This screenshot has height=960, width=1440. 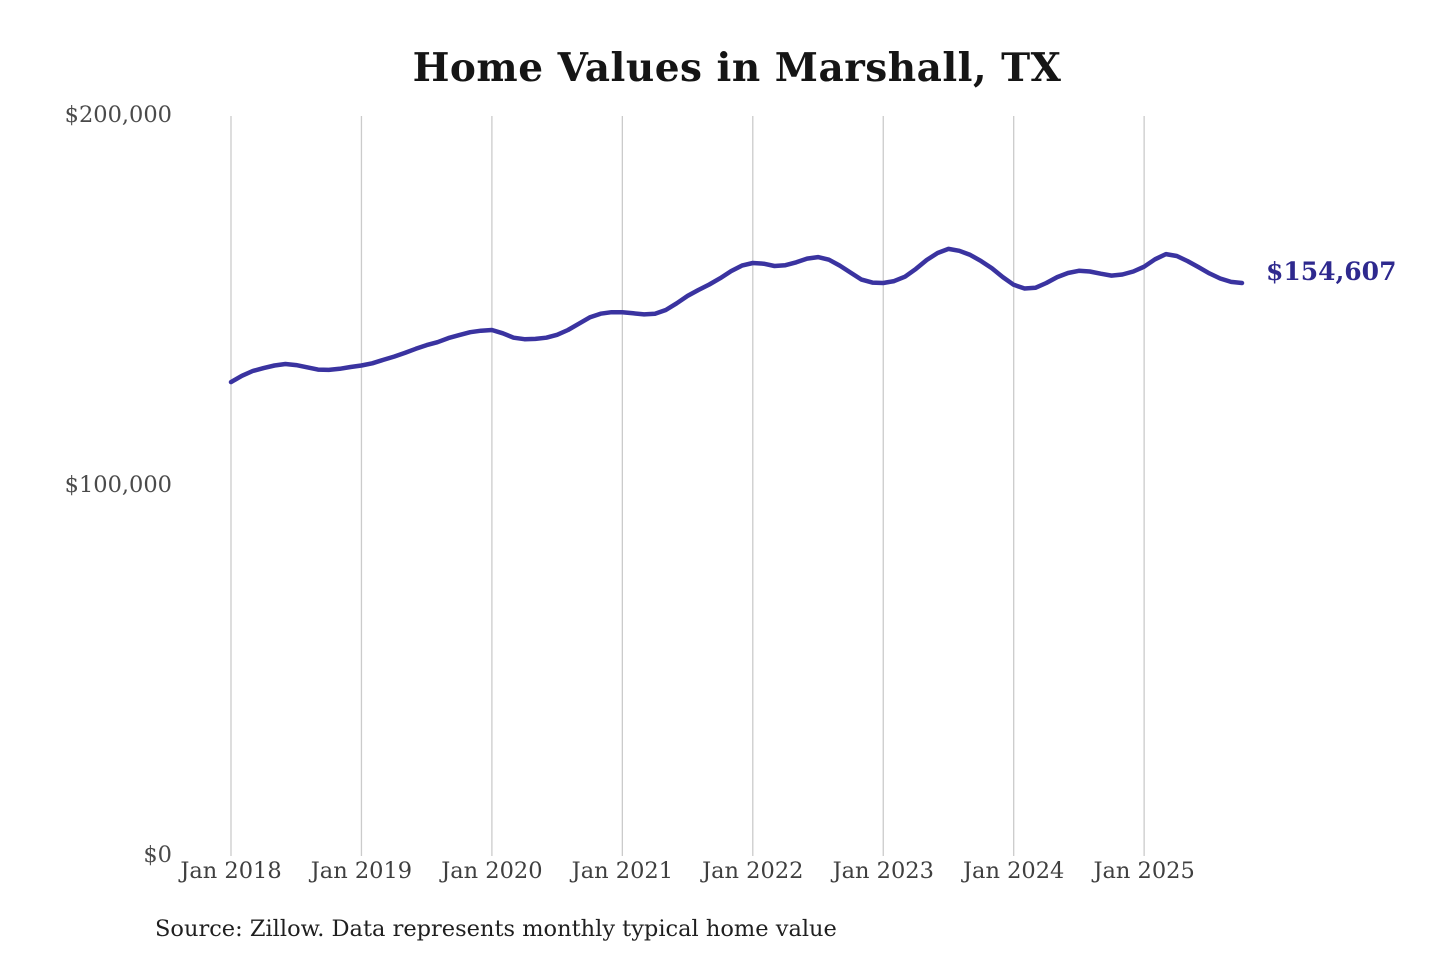 What do you see at coordinates (118, 115) in the screenshot?
I see `y-tick-label: $200,000` at bounding box center [118, 115].